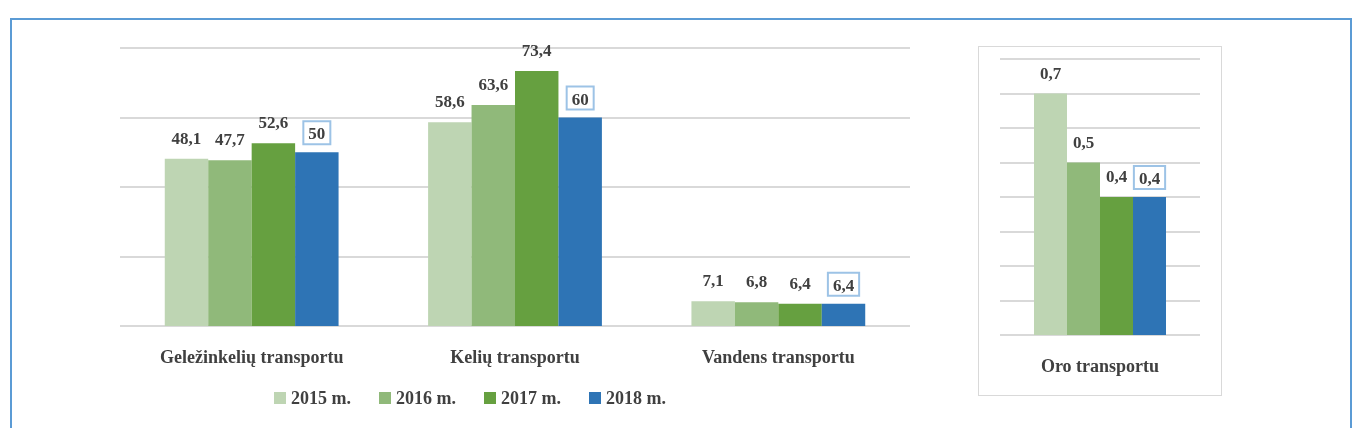 The image size is (1354, 428). I want to click on x-tick-label: Oro transportu, so click(1100, 366).